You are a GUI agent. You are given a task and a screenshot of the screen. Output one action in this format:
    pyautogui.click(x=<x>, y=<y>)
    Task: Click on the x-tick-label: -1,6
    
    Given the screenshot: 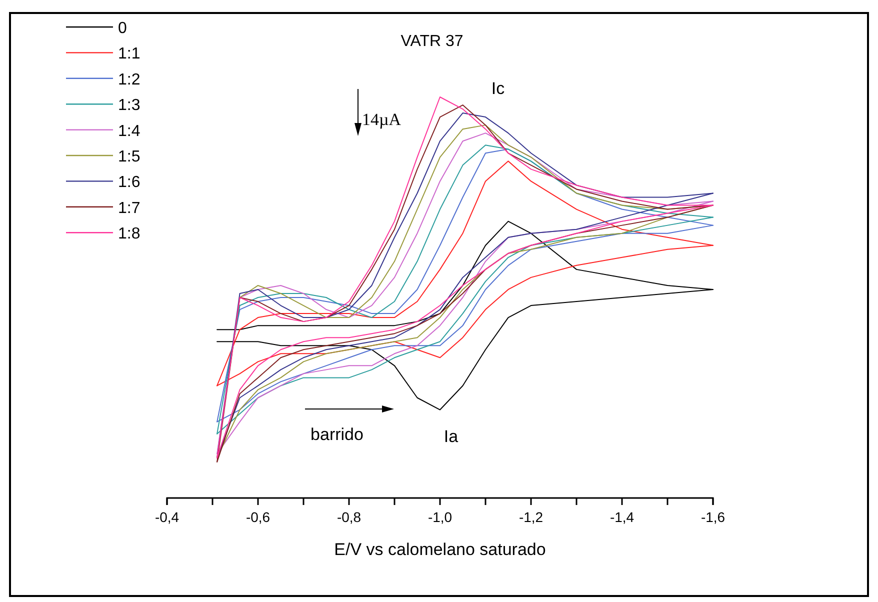 What is the action you would take?
    pyautogui.click(x=713, y=517)
    